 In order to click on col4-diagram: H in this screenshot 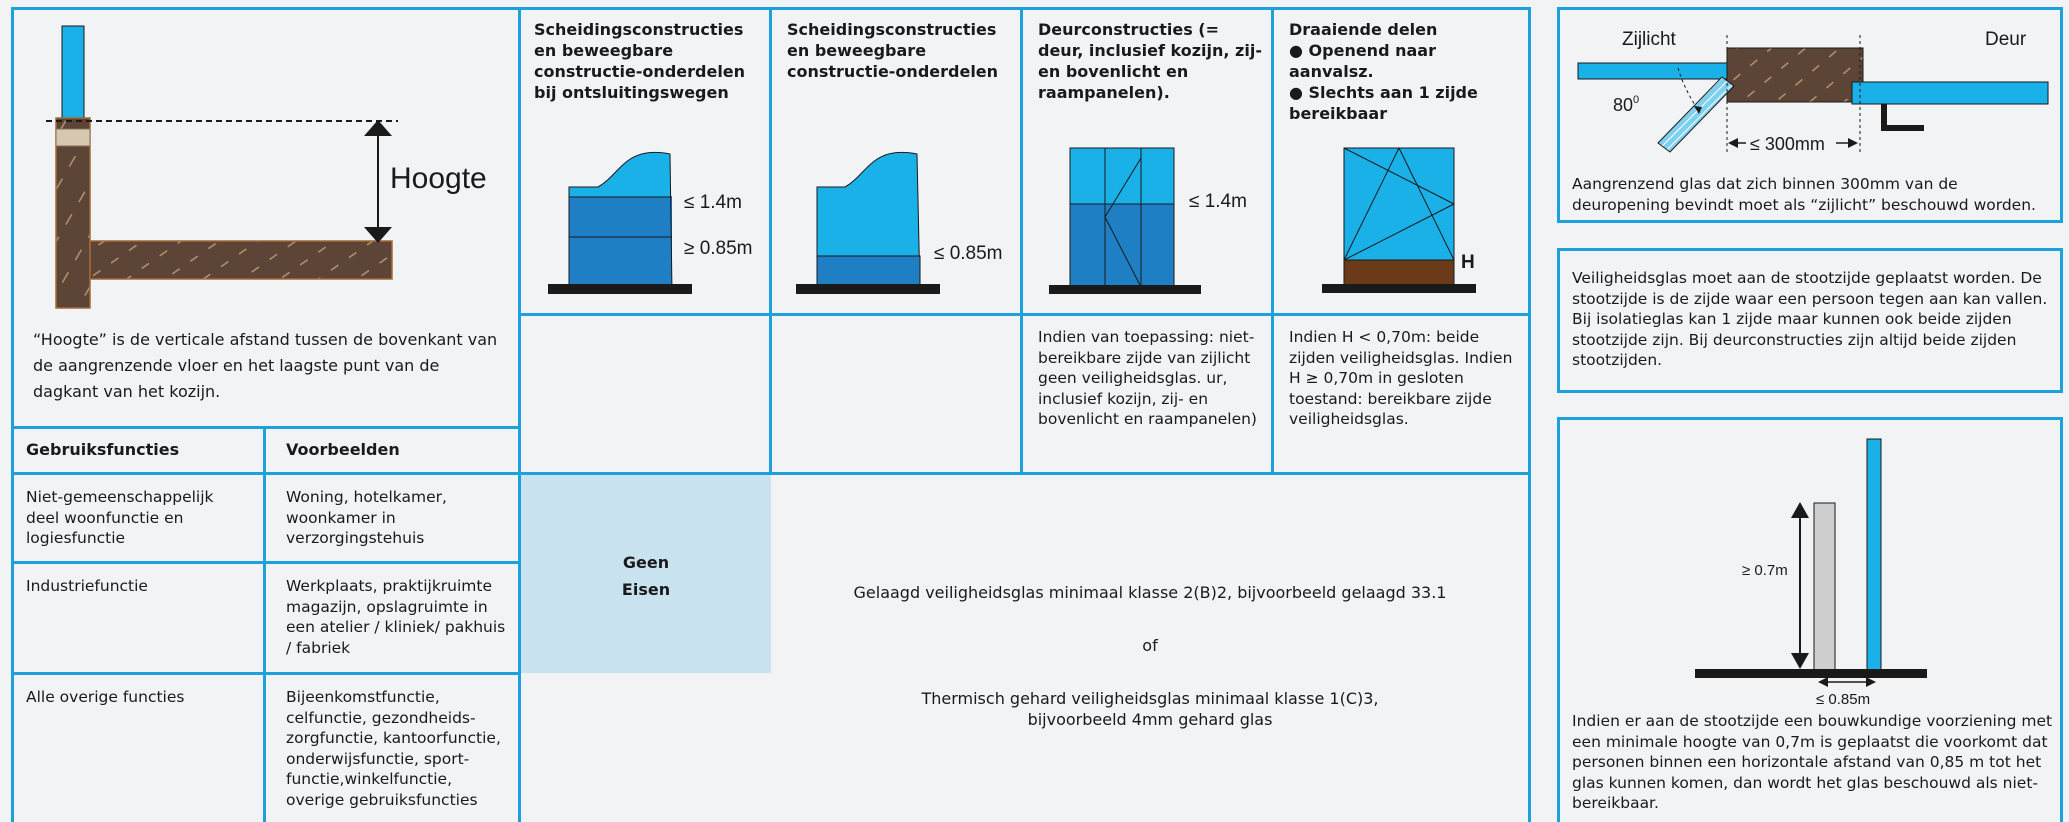, I will do `click(1399, 220)`.